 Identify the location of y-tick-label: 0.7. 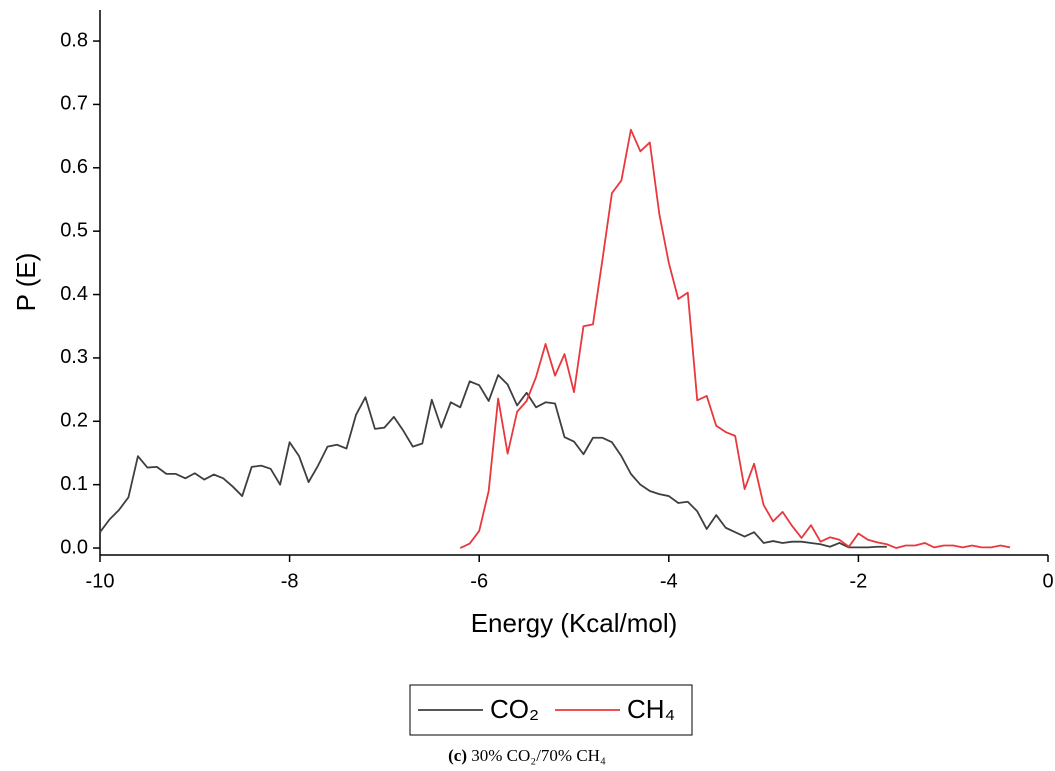
(74, 104).